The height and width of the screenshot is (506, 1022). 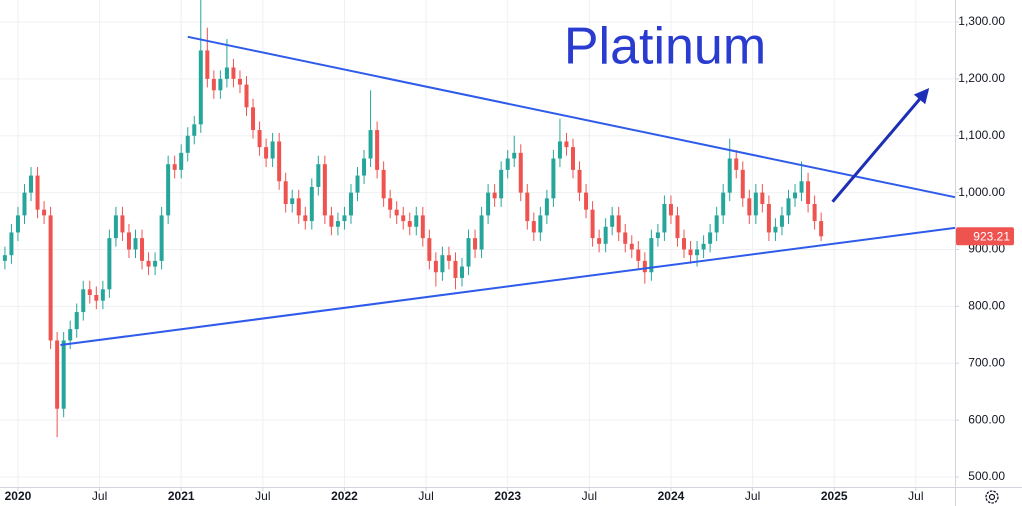 I want to click on y-tick-label: 800.00, so click(x=986, y=306).